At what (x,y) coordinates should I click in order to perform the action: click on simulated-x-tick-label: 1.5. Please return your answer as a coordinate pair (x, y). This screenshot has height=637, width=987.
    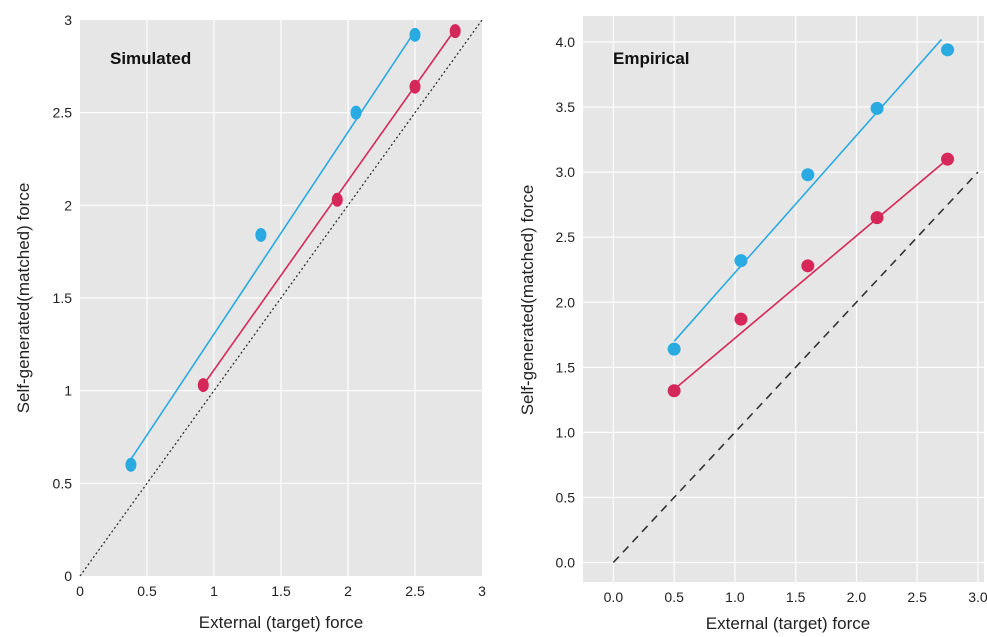
    Looking at the image, I should click on (281, 591).